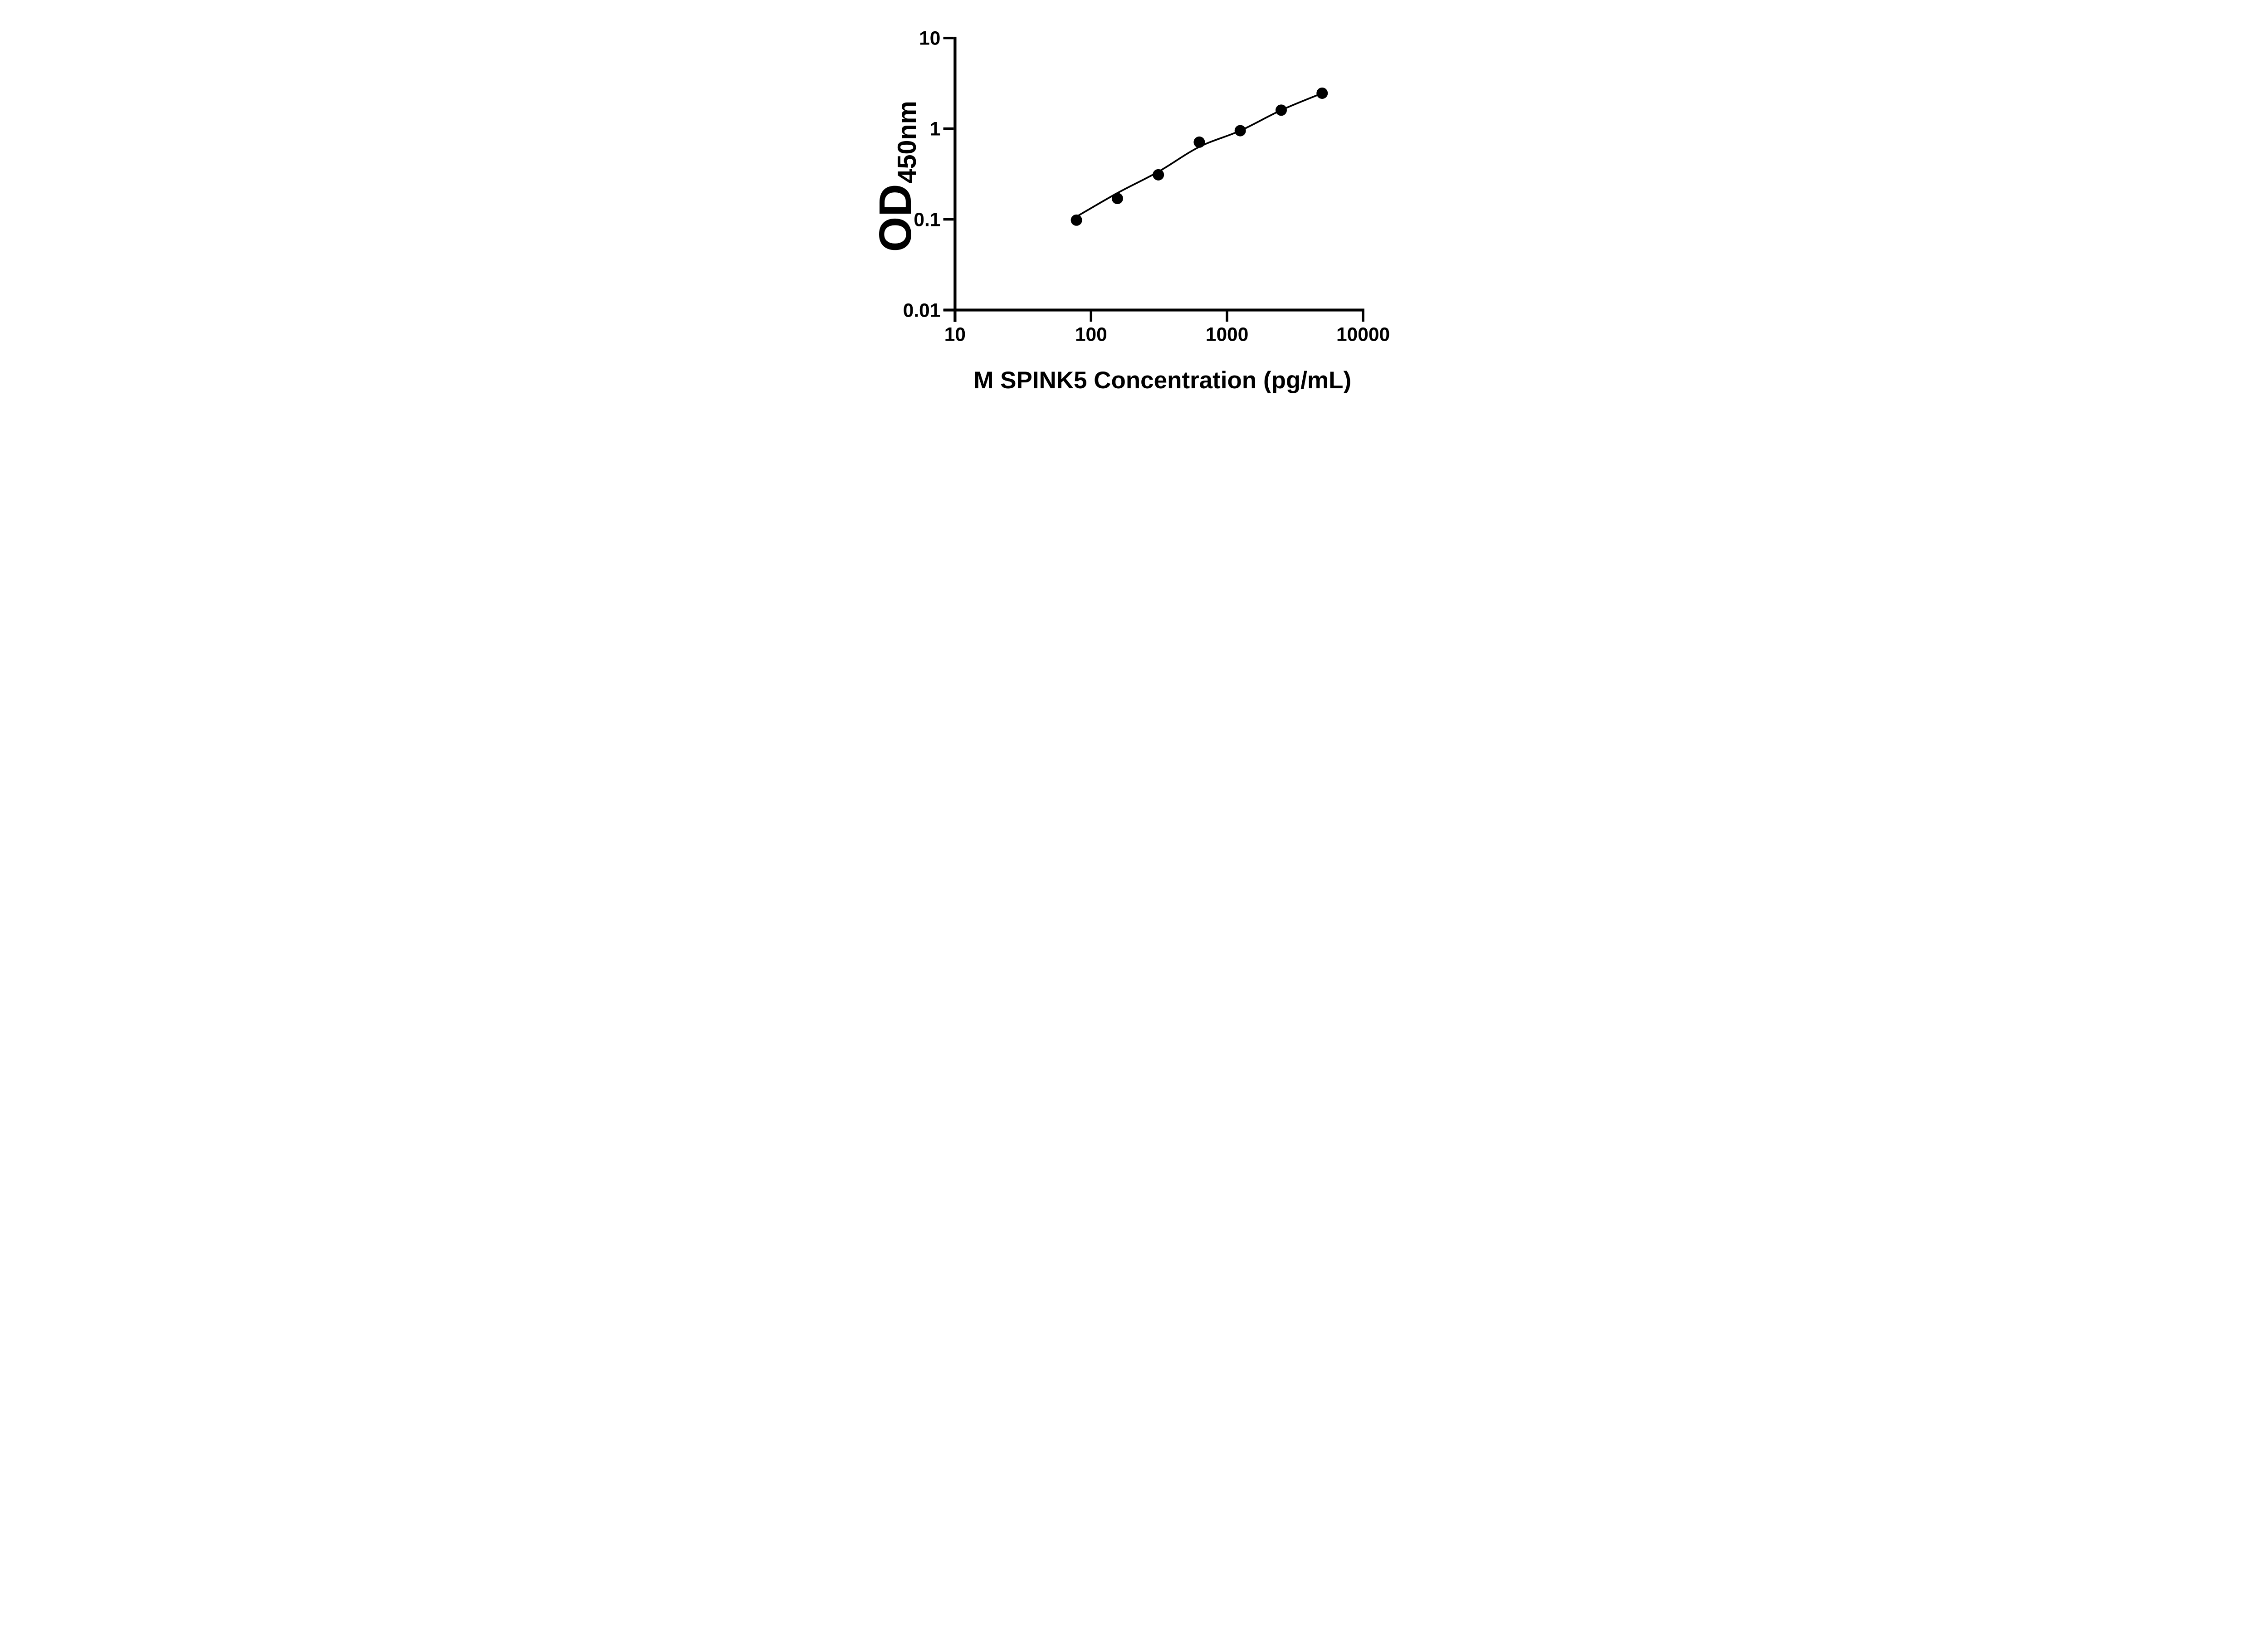 Image resolution: width=2268 pixels, height=1633 pixels. I want to click on y-axis-title: OD 450nm, so click(896, 176).